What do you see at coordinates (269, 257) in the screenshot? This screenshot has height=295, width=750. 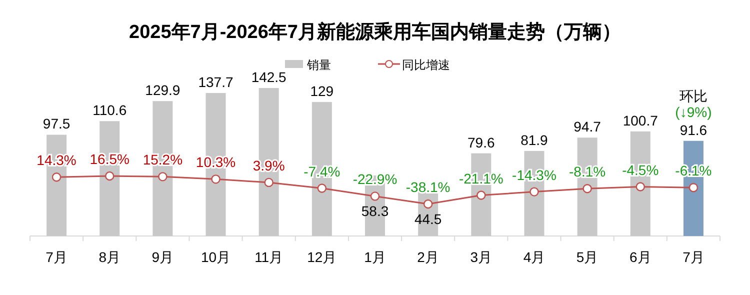 I see `x-tick-label: 11月` at bounding box center [269, 257].